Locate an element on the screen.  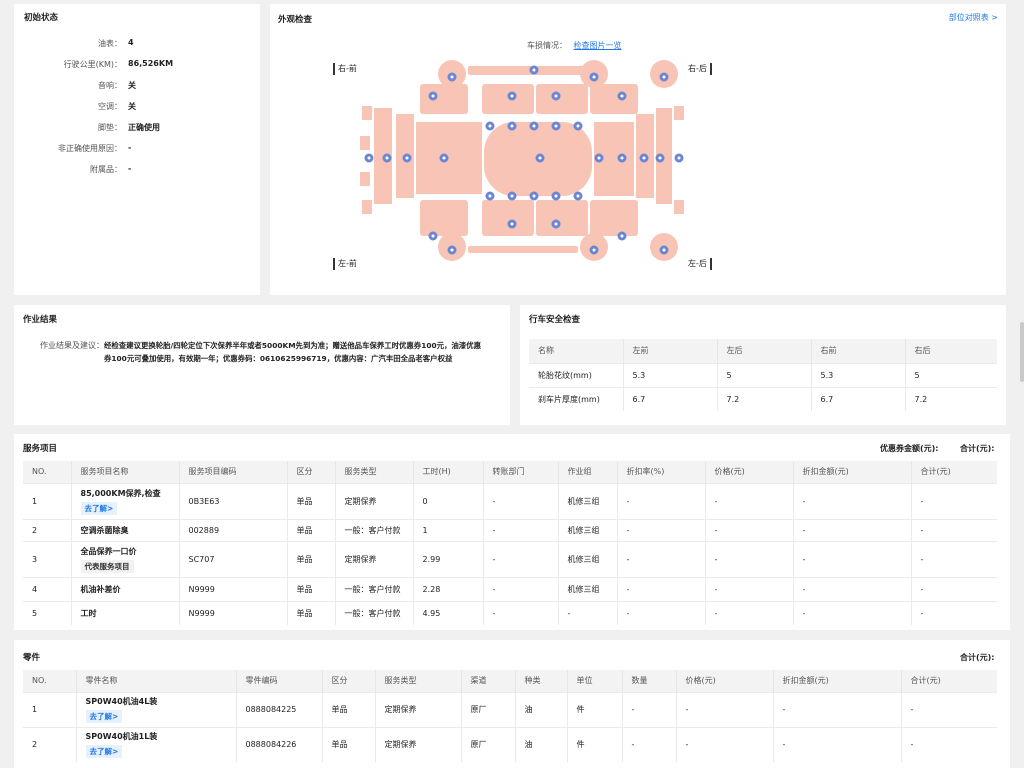
col-service-type: 服务类型 is located at coordinates (374, 472).